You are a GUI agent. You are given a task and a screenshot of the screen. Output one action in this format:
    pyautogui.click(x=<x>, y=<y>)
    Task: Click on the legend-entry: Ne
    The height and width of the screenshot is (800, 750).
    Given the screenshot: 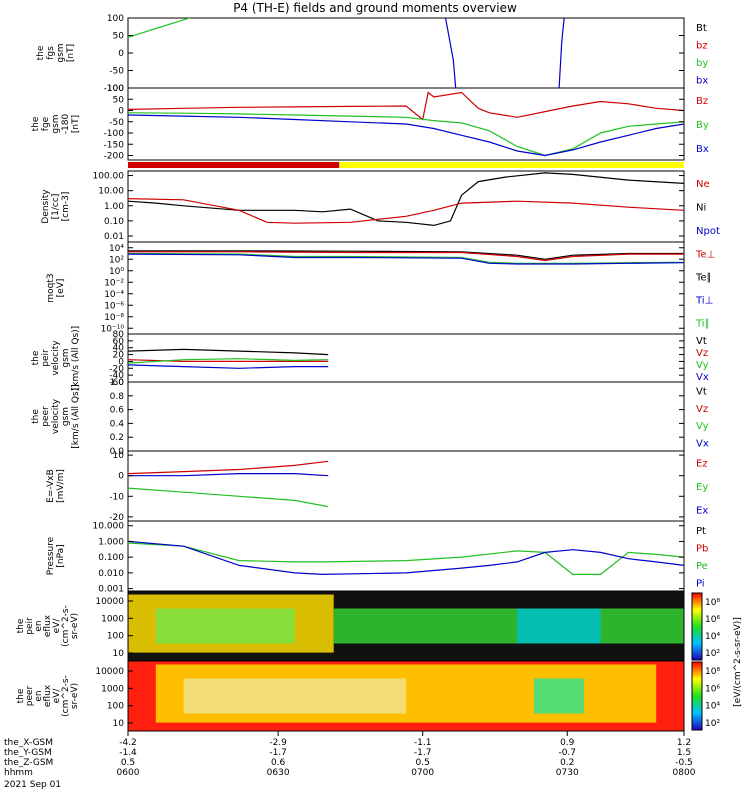 What is the action you would take?
    pyautogui.click(x=703, y=184)
    